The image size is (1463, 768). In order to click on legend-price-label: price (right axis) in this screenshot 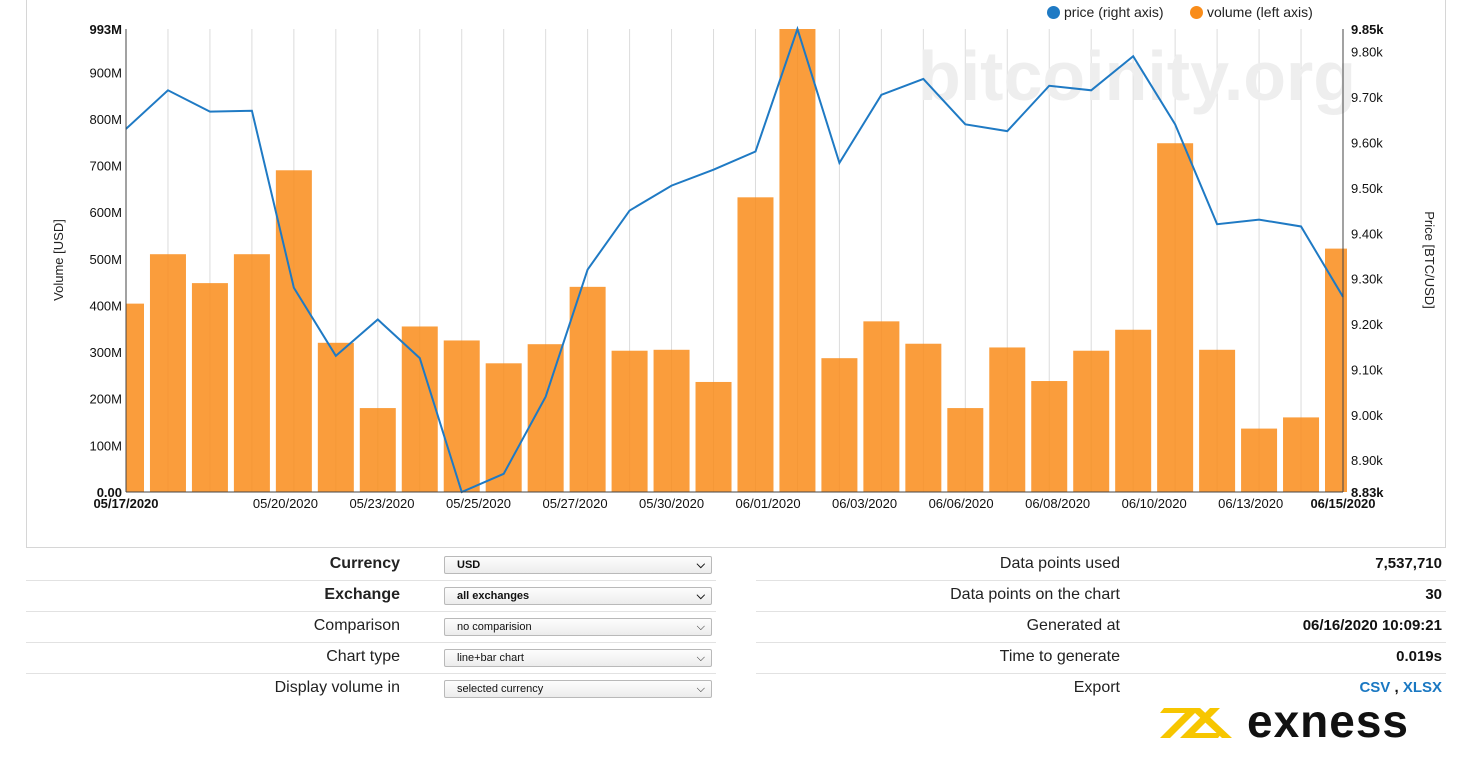, I will do `click(1114, 12)`.